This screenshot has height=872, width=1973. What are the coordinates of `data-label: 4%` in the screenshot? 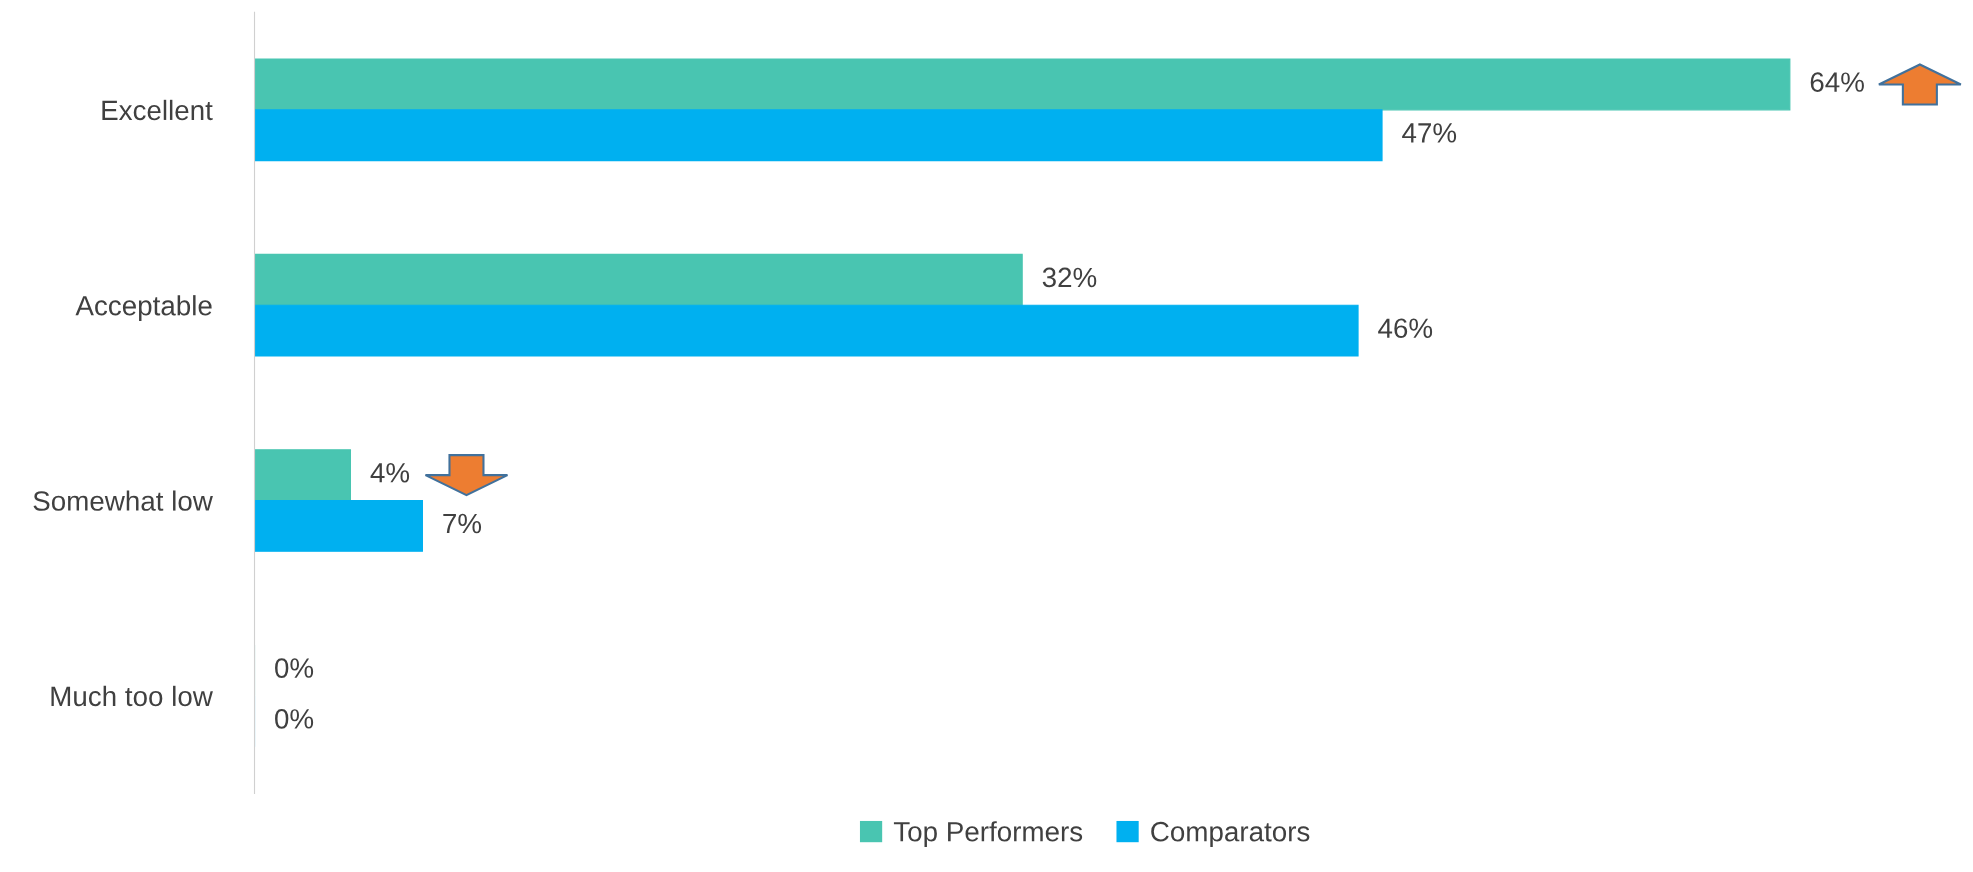 It's located at (390, 473).